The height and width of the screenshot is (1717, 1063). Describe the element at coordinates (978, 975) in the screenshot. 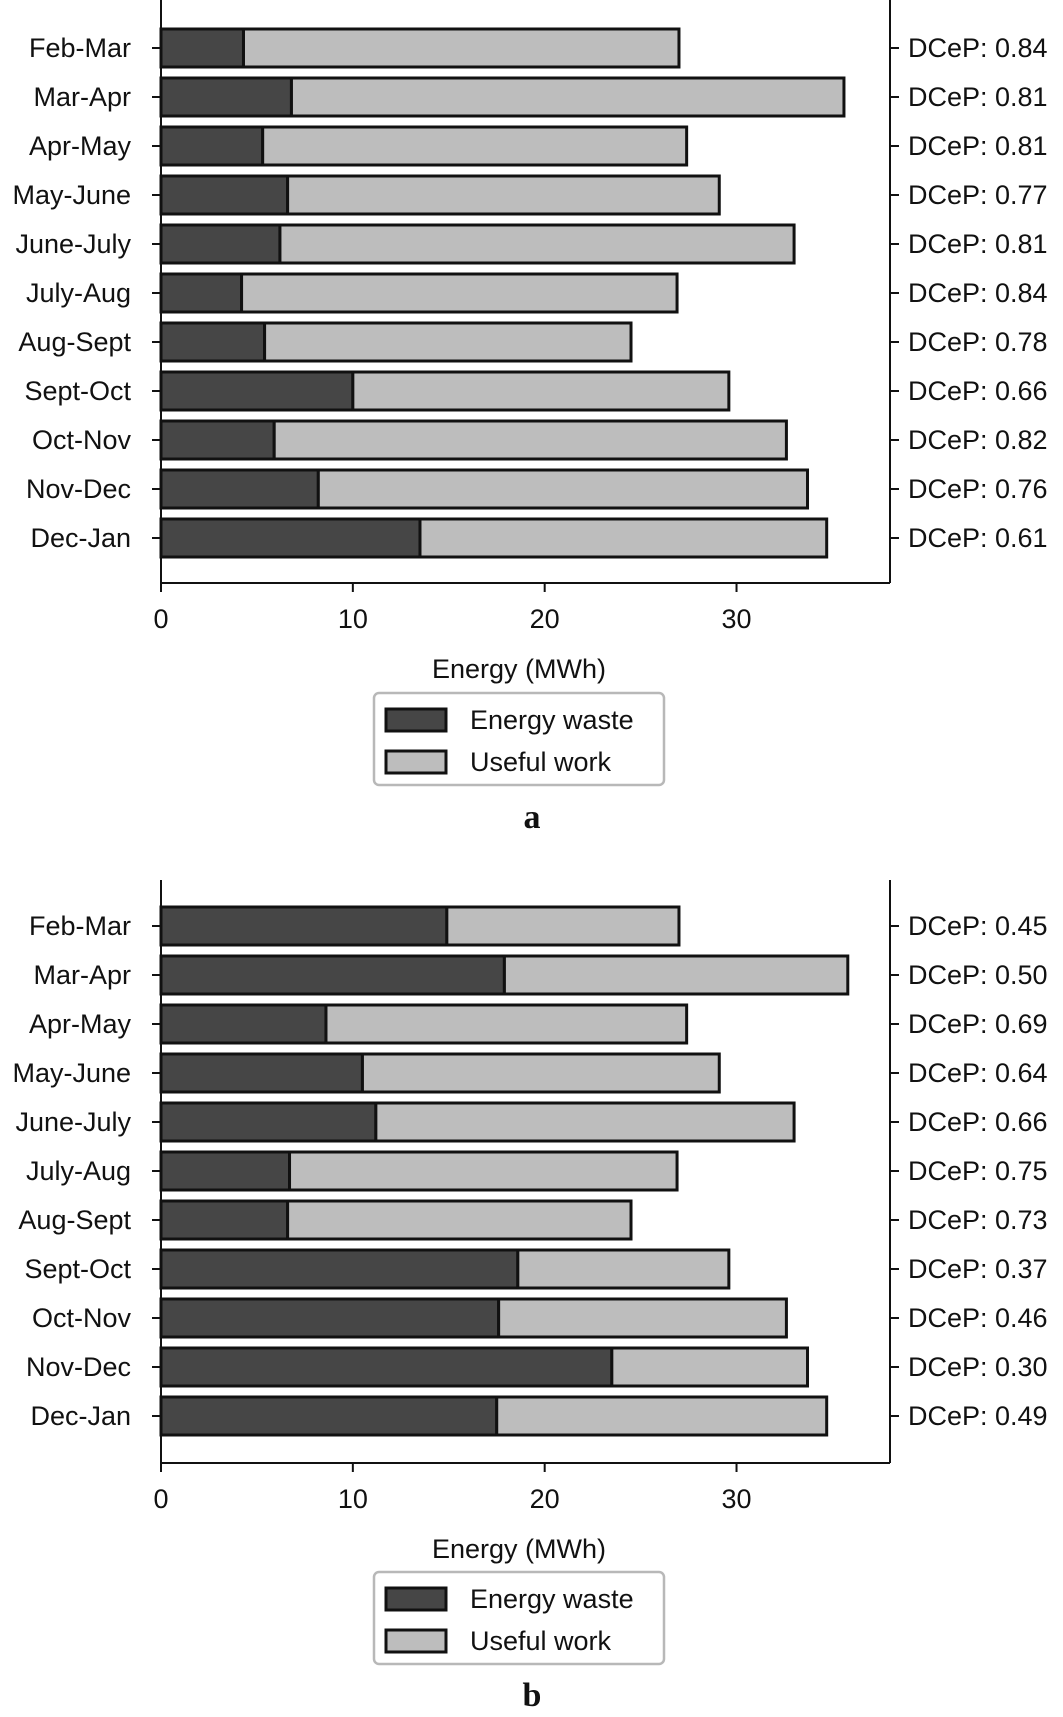

I see `dcep-label: DCeP: 0.50` at that location.